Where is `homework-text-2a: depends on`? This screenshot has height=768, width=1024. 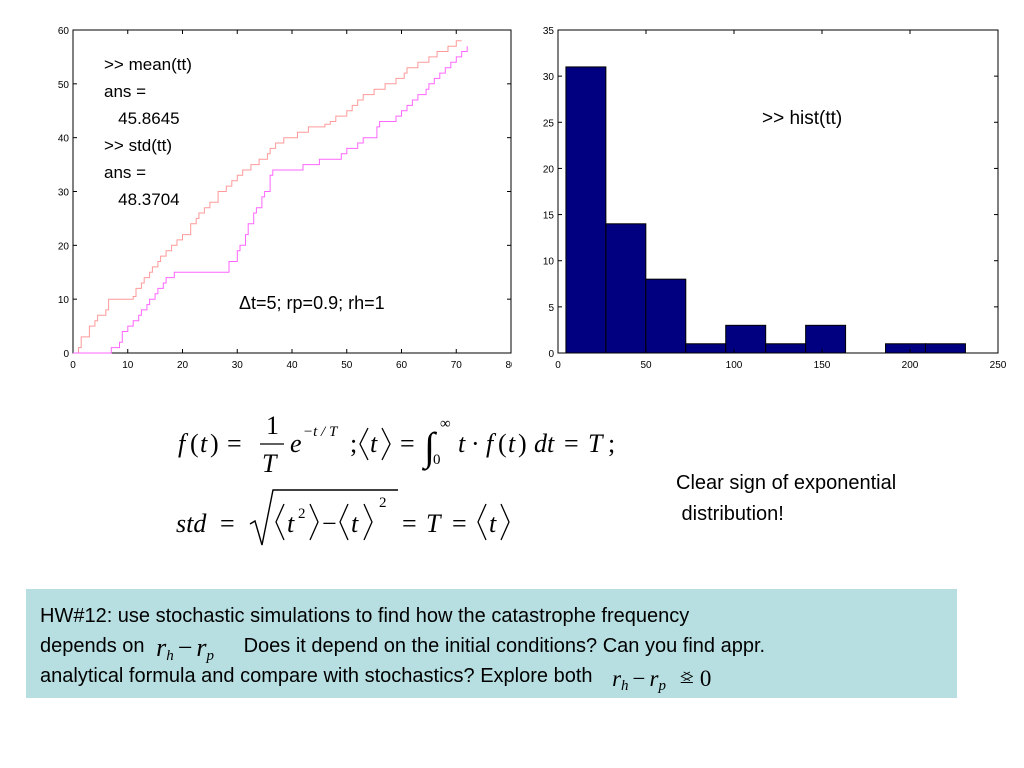
homework-text-2a: depends on is located at coordinates (92, 646).